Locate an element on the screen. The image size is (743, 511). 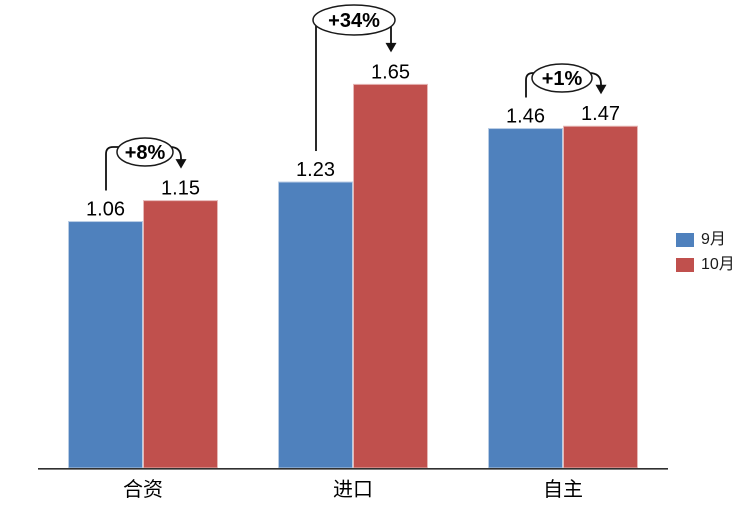
annotation-arrow-line is located at coordinates (595, 79).